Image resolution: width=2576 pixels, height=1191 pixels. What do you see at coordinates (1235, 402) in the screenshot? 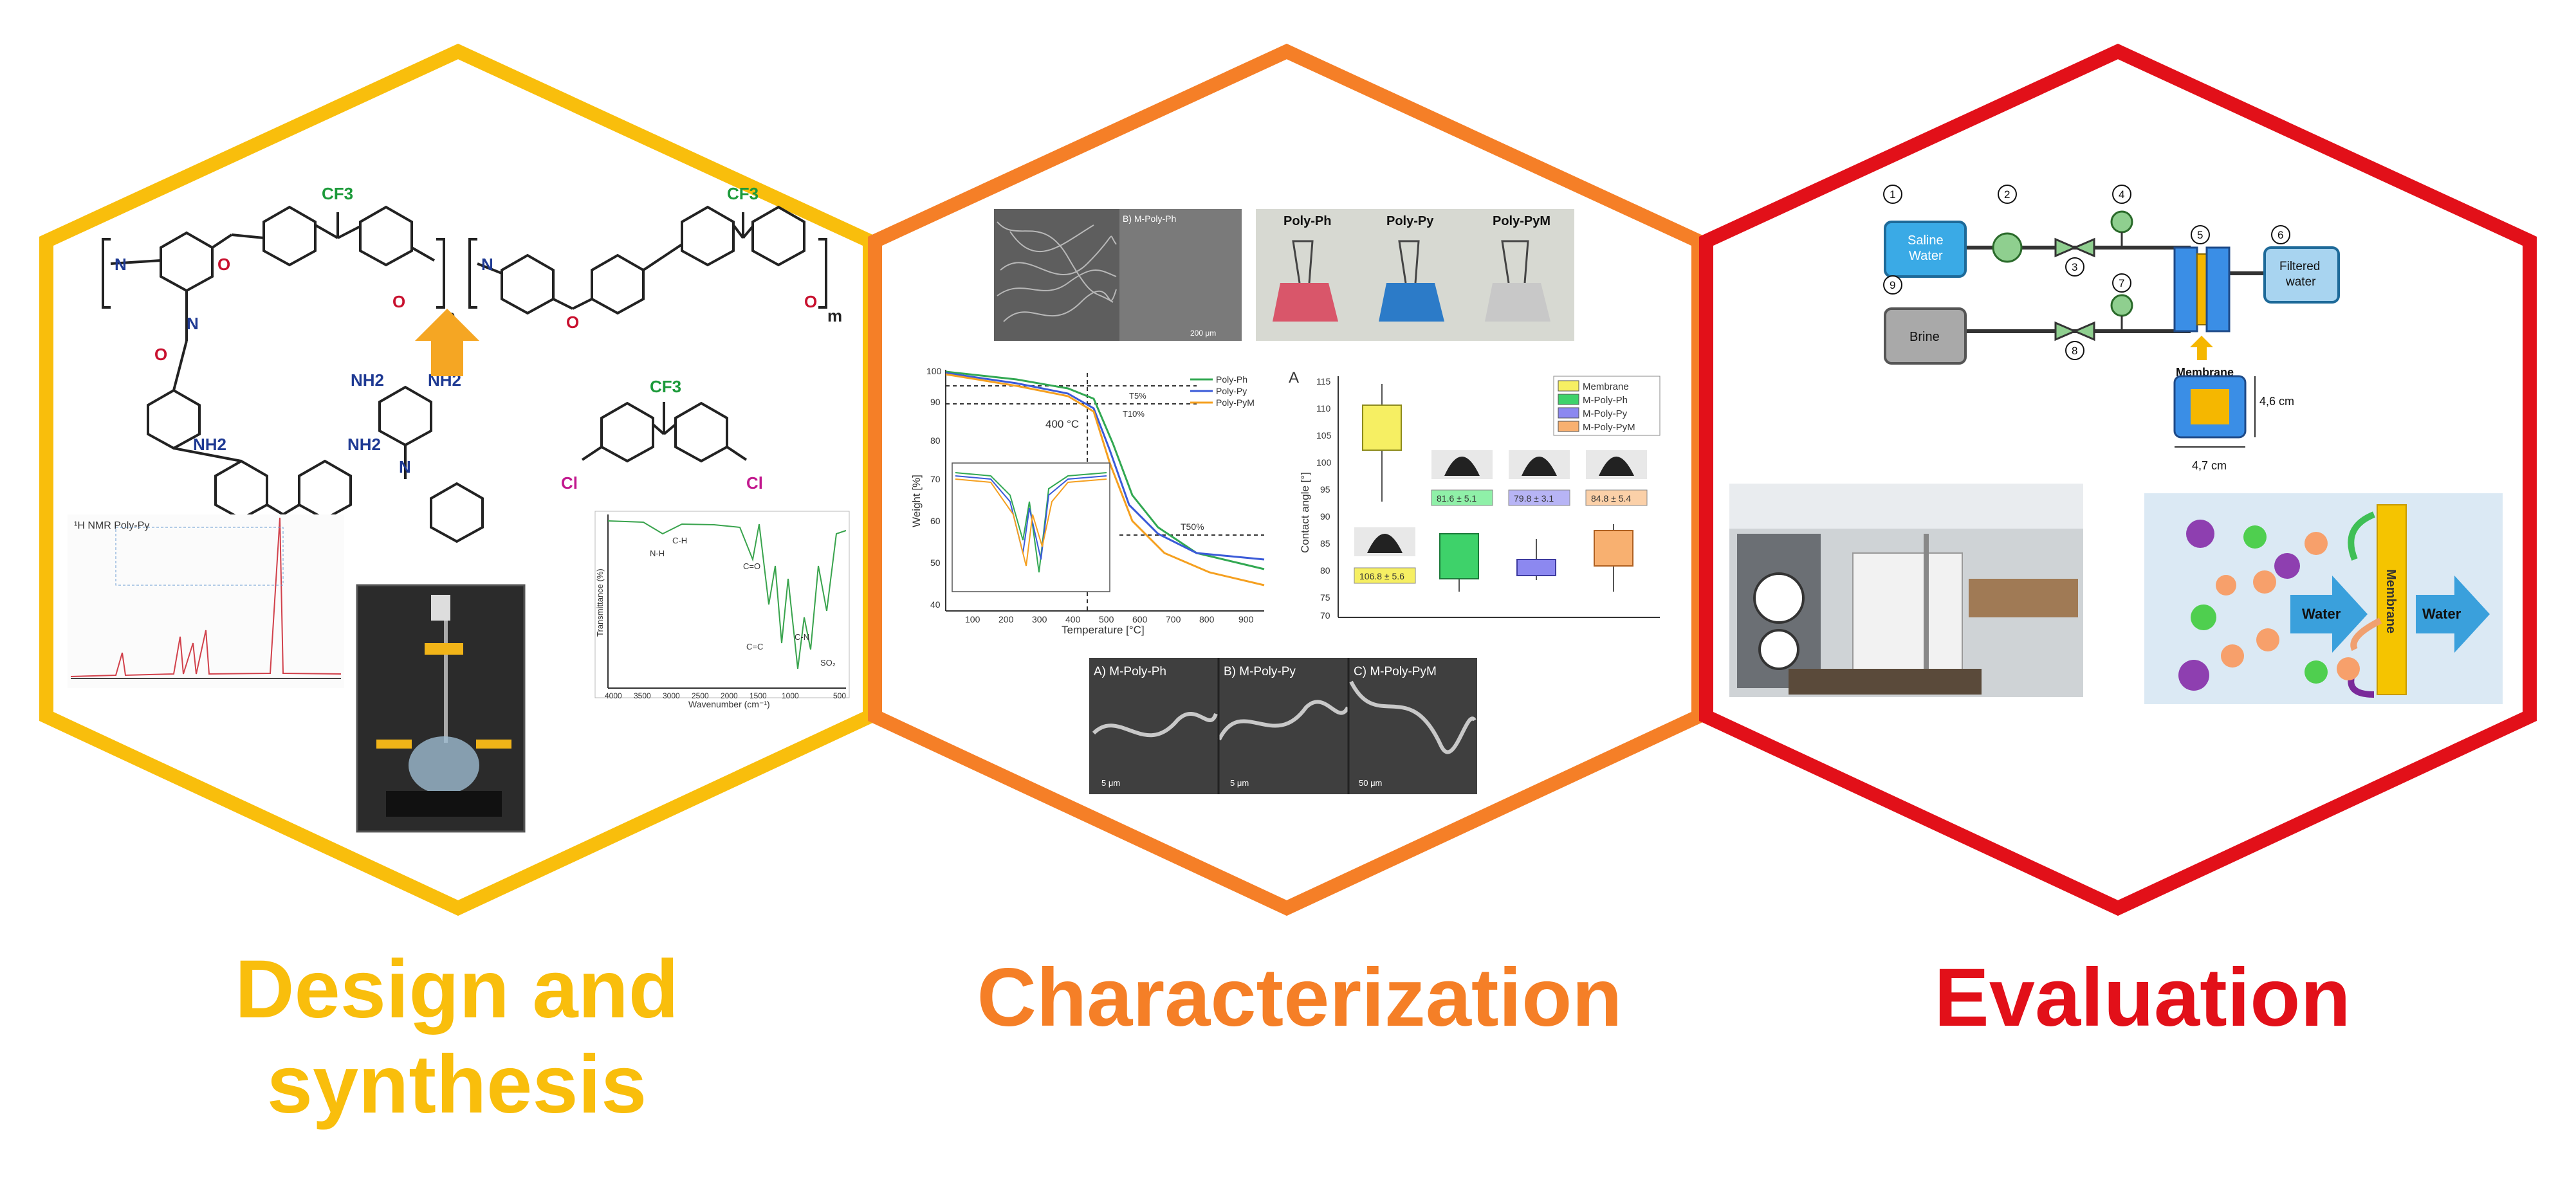
I see `svg-text: Poly-PyM` at bounding box center [1235, 402].